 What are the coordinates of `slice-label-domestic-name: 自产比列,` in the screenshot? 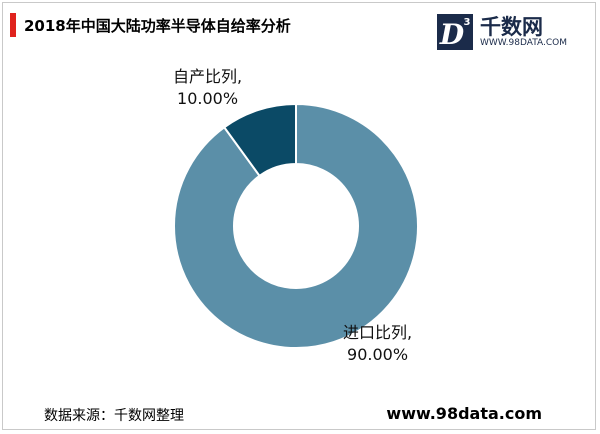 It's located at (208, 76).